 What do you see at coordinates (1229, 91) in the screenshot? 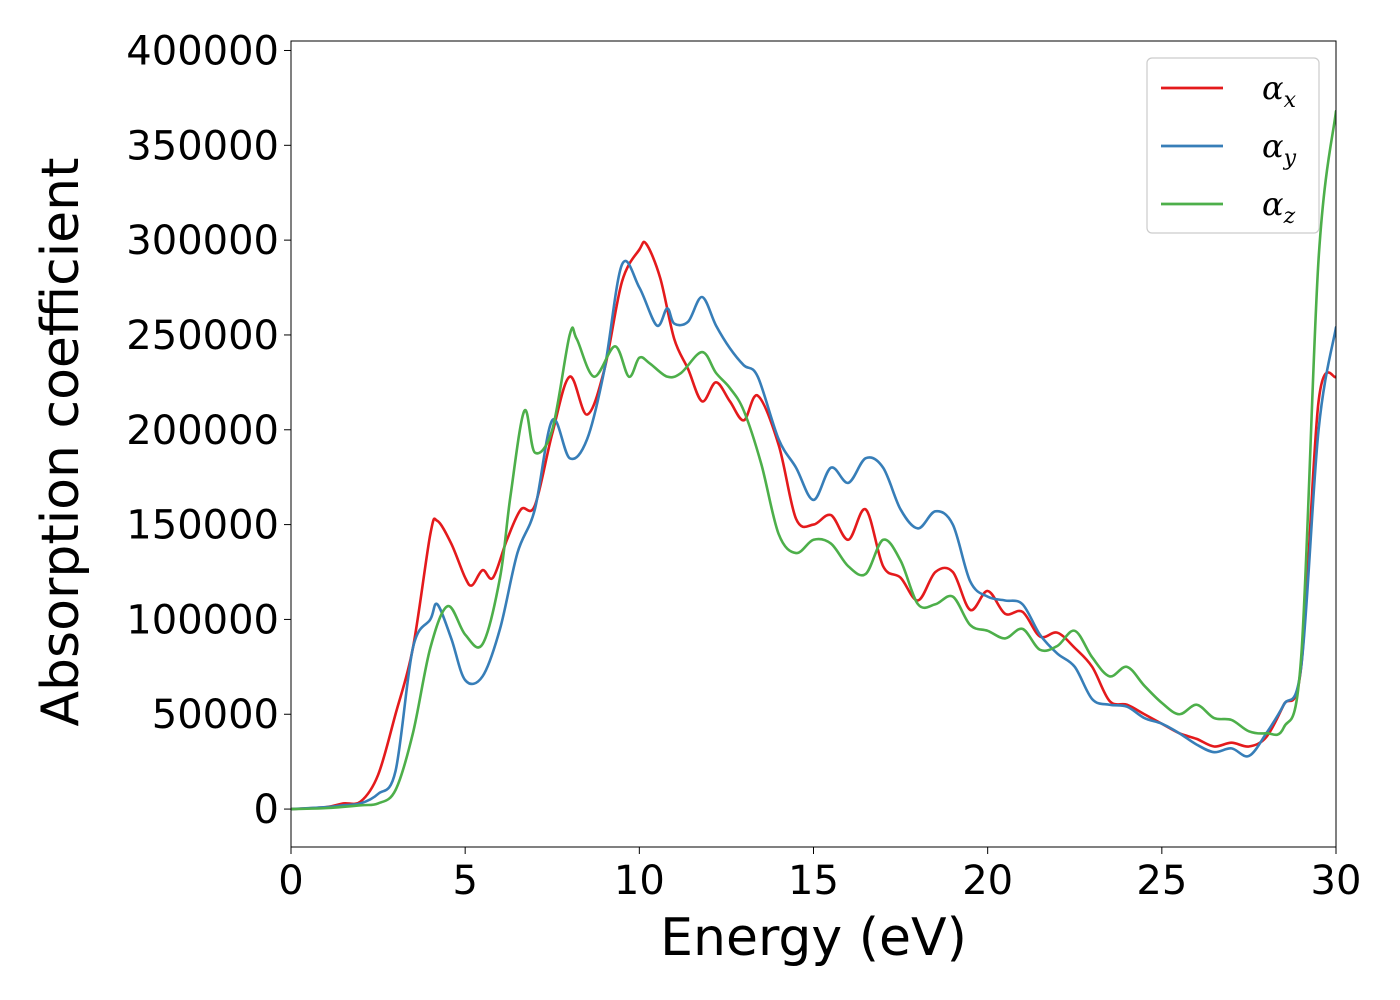
I see `legend-item-x: αx` at bounding box center [1229, 91].